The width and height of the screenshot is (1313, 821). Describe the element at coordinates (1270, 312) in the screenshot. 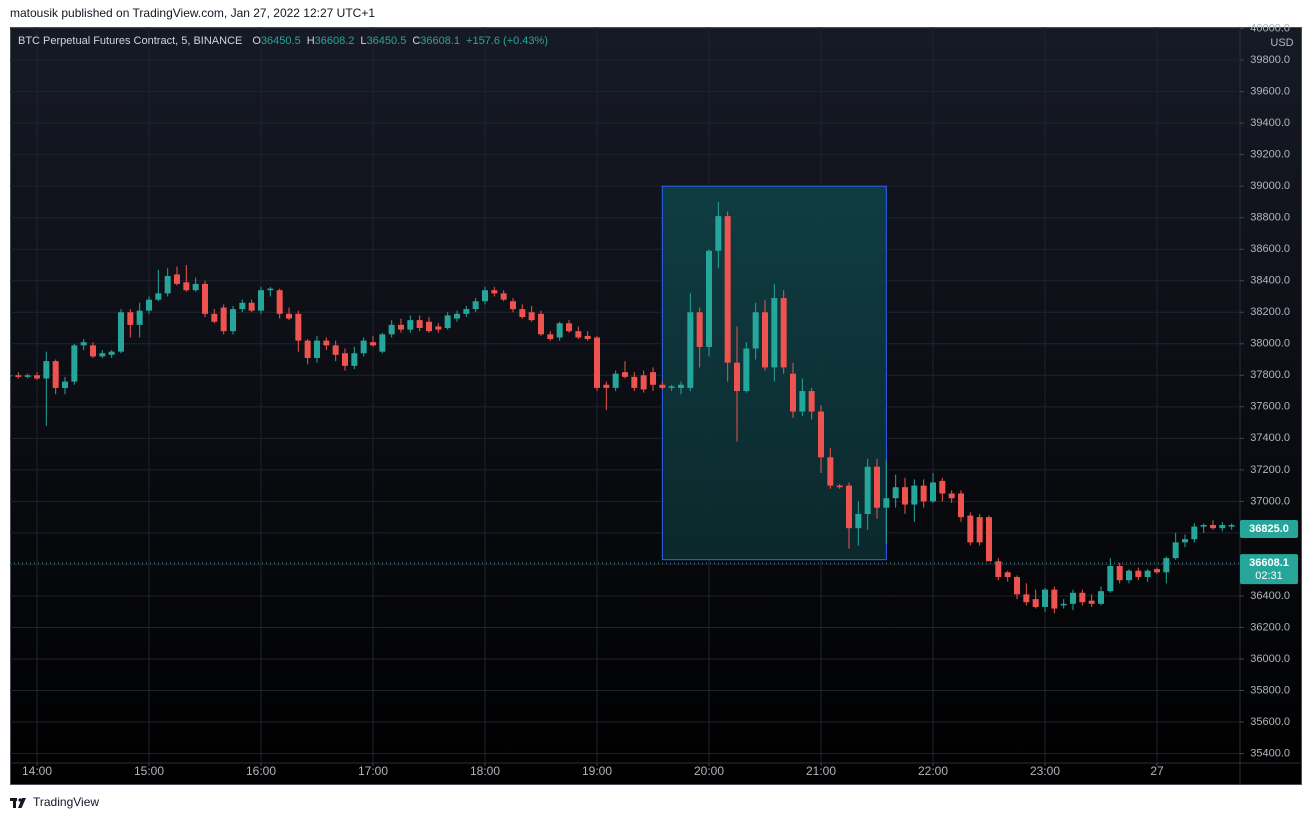

I see `y-tick-label: 38200.0` at that location.